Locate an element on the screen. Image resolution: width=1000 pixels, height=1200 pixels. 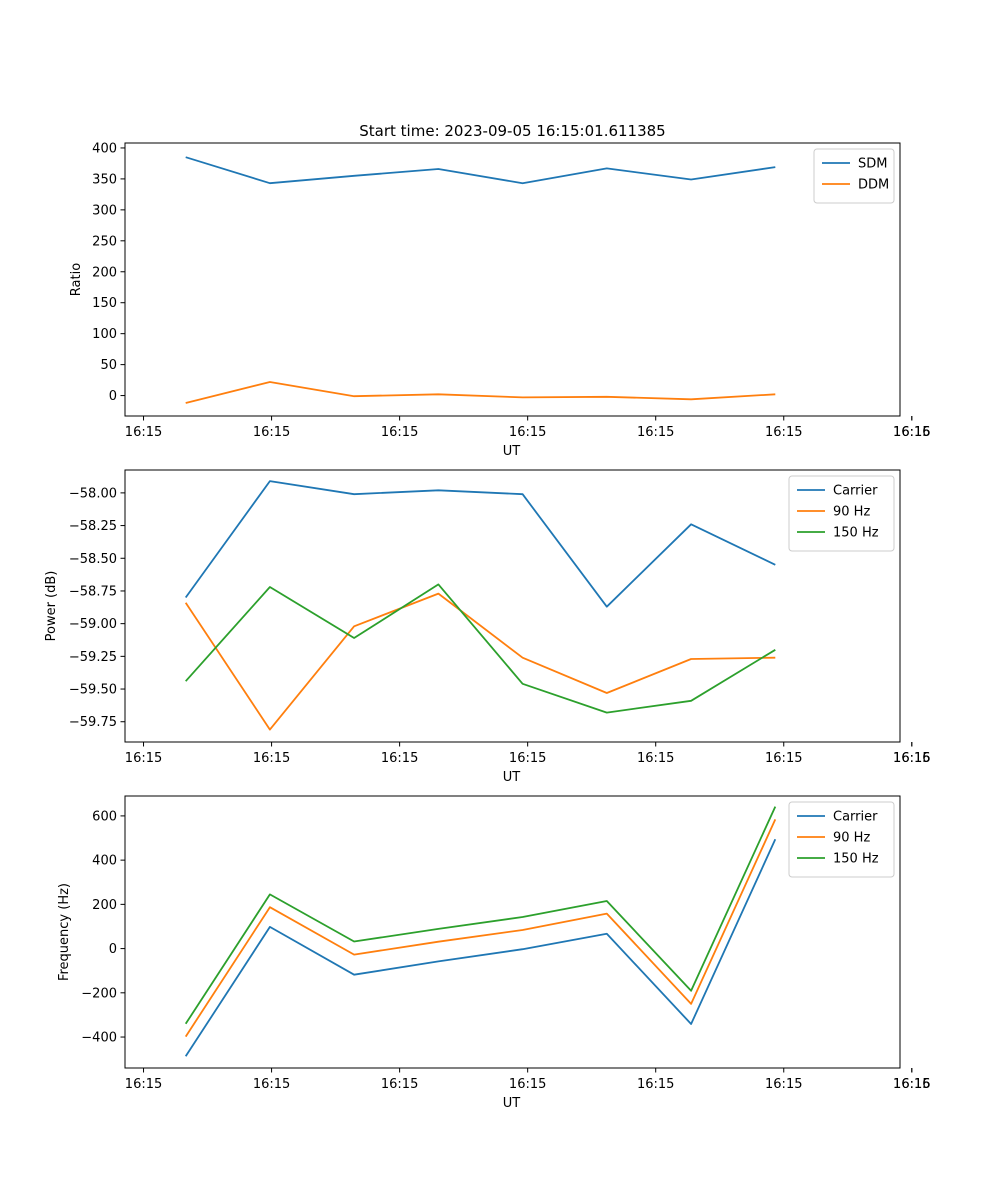
y-tick-label: 150 is located at coordinates (104, 303).